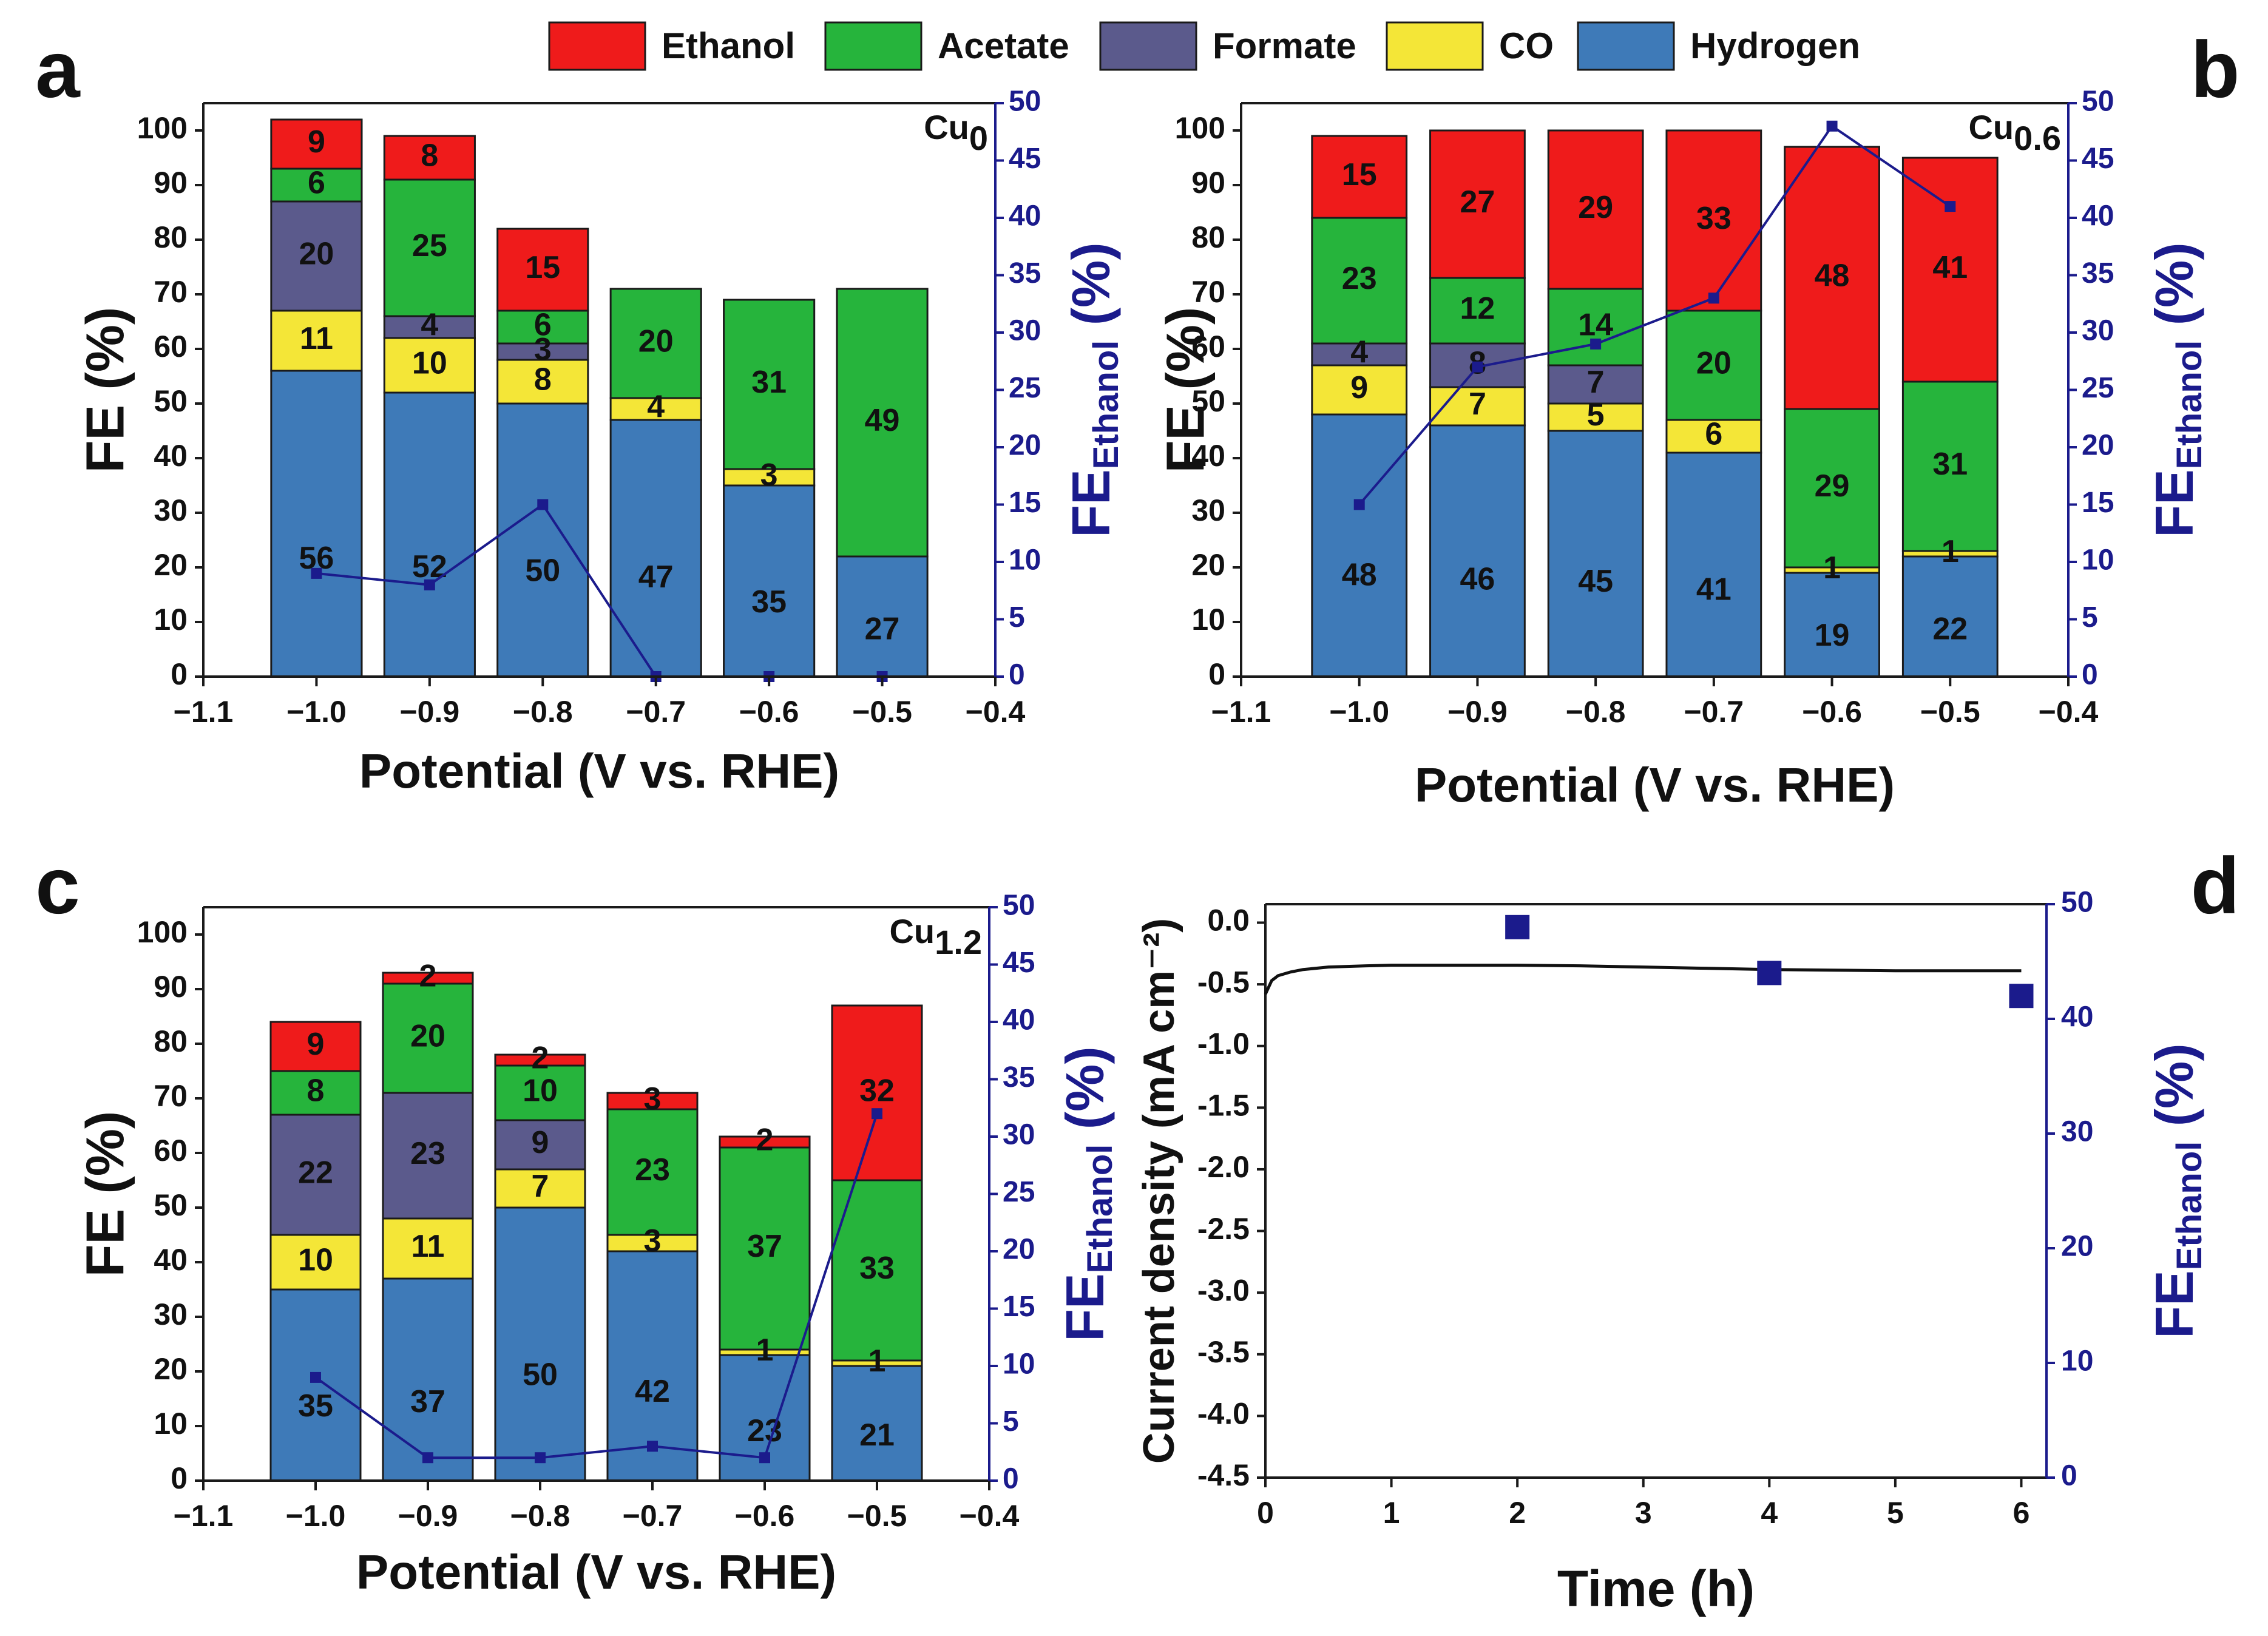 The height and width of the screenshot is (1636, 2268). Describe the element at coordinates (2176, 1190) in the screenshot. I see `y2-axis-label: FEEthanol (%)` at that location.